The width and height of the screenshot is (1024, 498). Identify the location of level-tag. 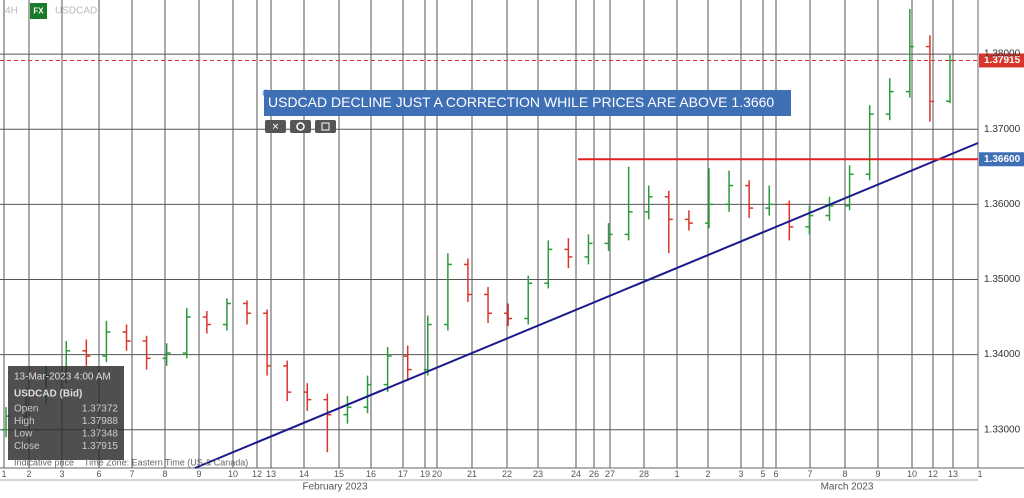
(1001, 159).